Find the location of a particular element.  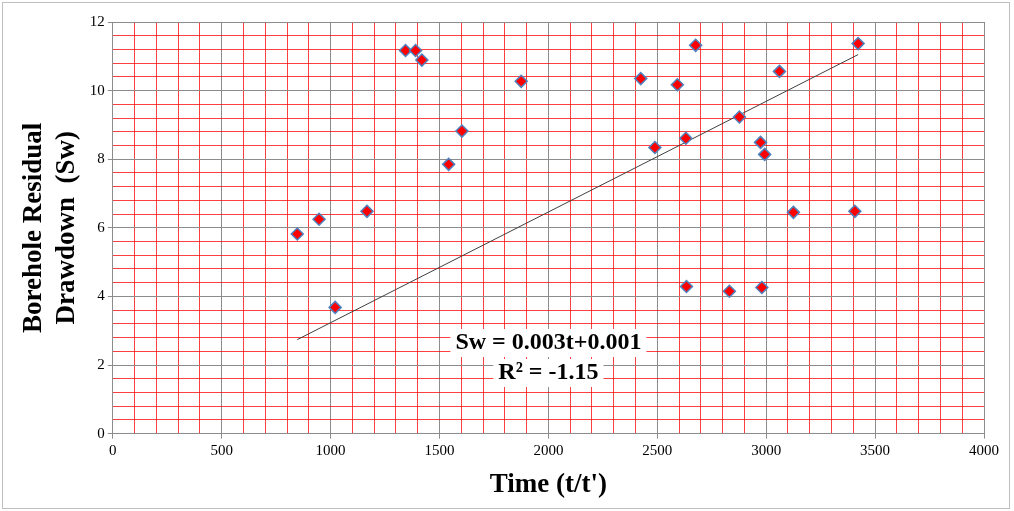

y-tick-label: 0 is located at coordinates (101, 432).